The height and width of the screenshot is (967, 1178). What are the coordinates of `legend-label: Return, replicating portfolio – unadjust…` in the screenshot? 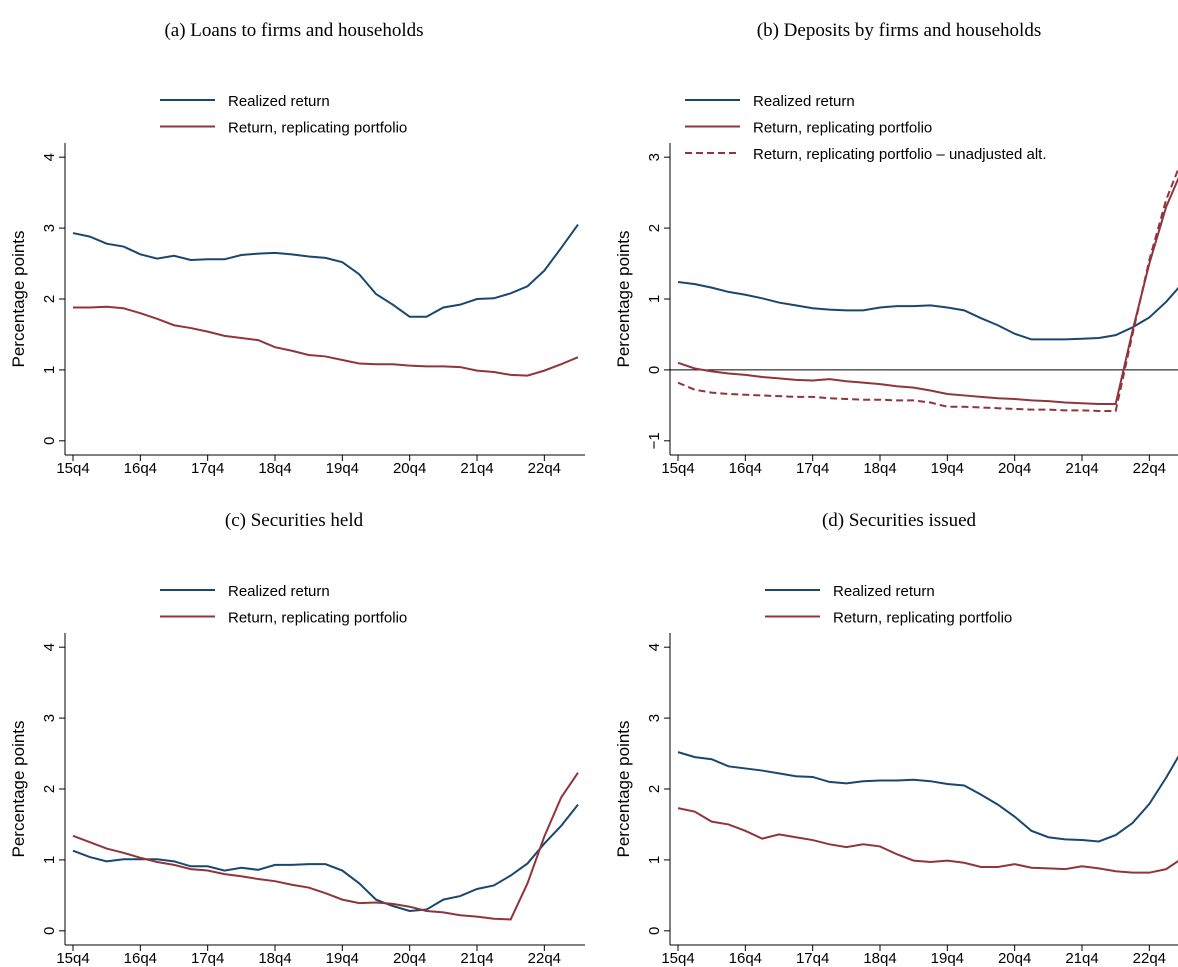 It's located at (900, 154).